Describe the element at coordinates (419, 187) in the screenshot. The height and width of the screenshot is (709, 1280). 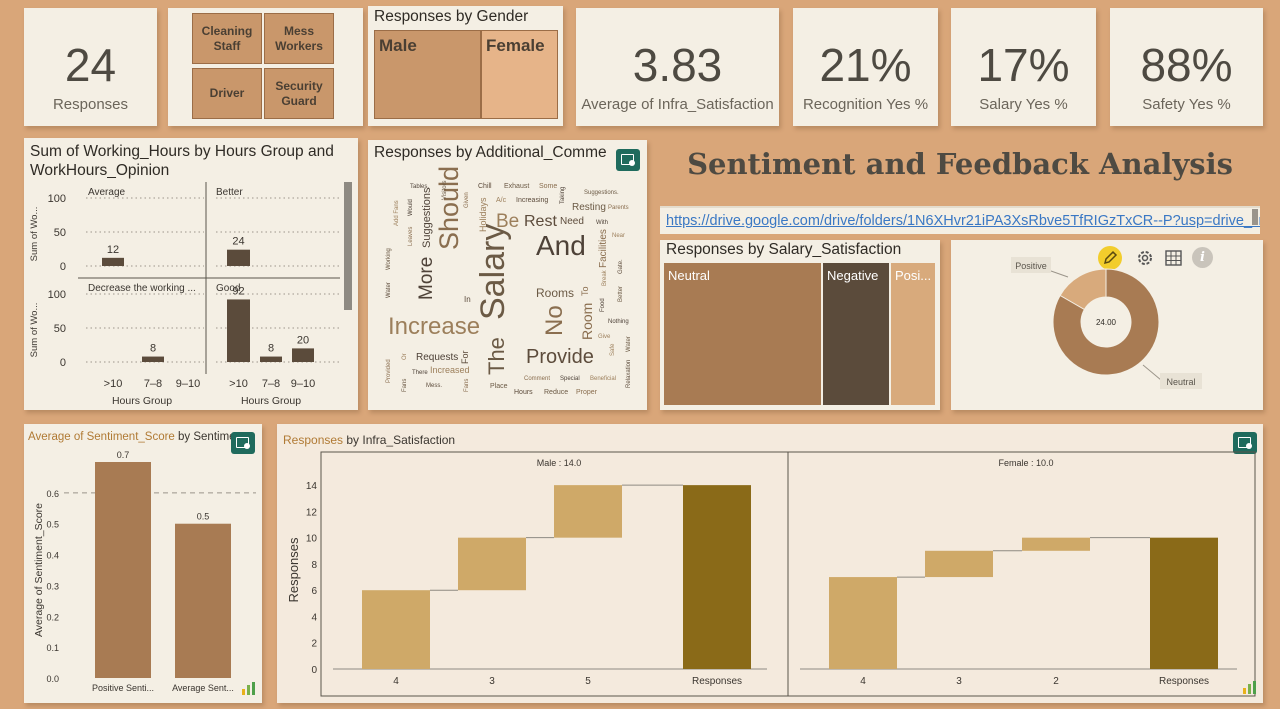
I see `wordcloud-word: Tables.` at that location.